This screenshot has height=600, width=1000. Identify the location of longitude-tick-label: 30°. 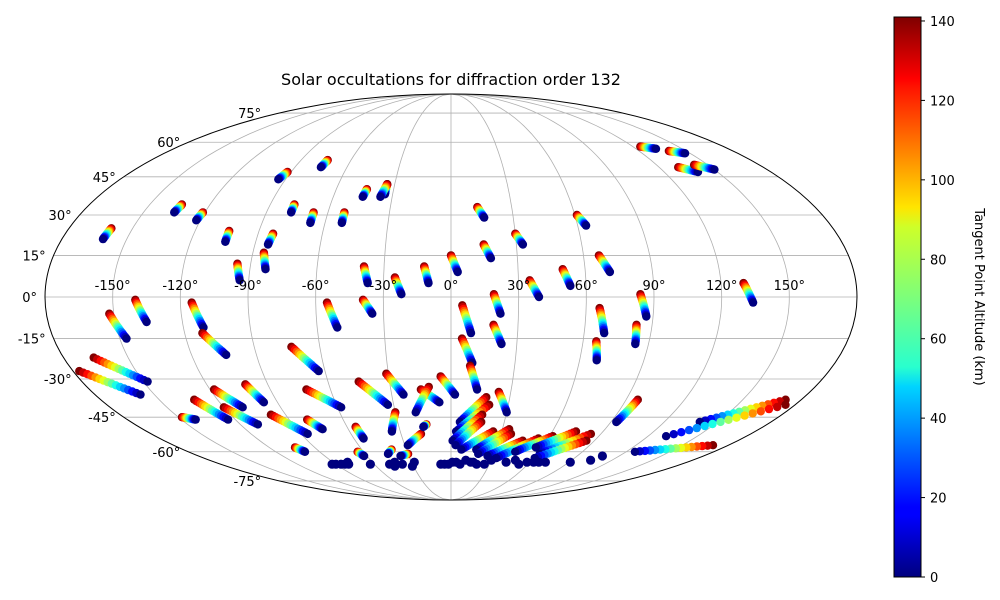
(518, 286).